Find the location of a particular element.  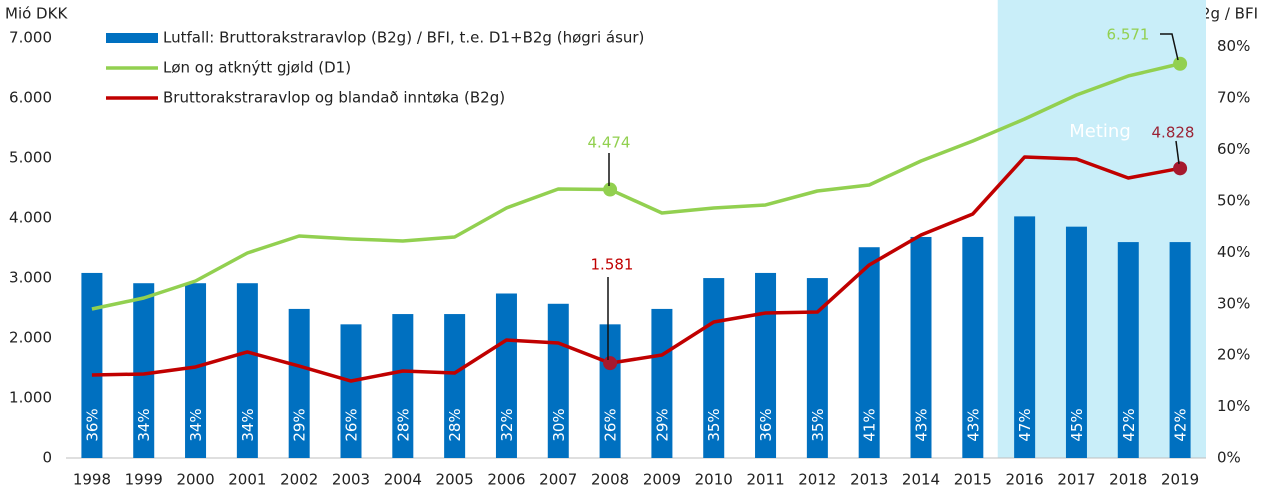

x-tick-label: 1998 is located at coordinates (92, 480).